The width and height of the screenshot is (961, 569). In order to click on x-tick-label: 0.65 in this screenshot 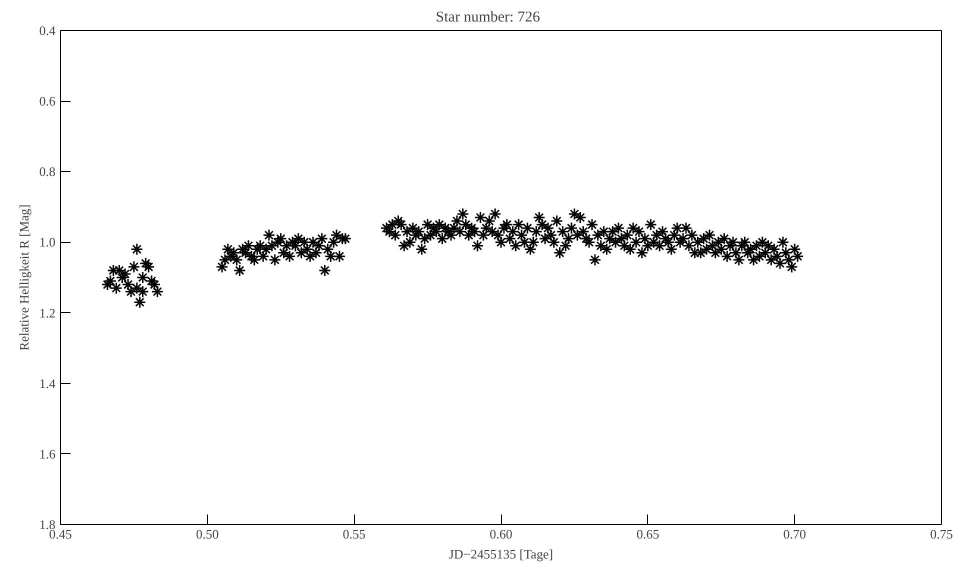, I will do `click(648, 534)`.